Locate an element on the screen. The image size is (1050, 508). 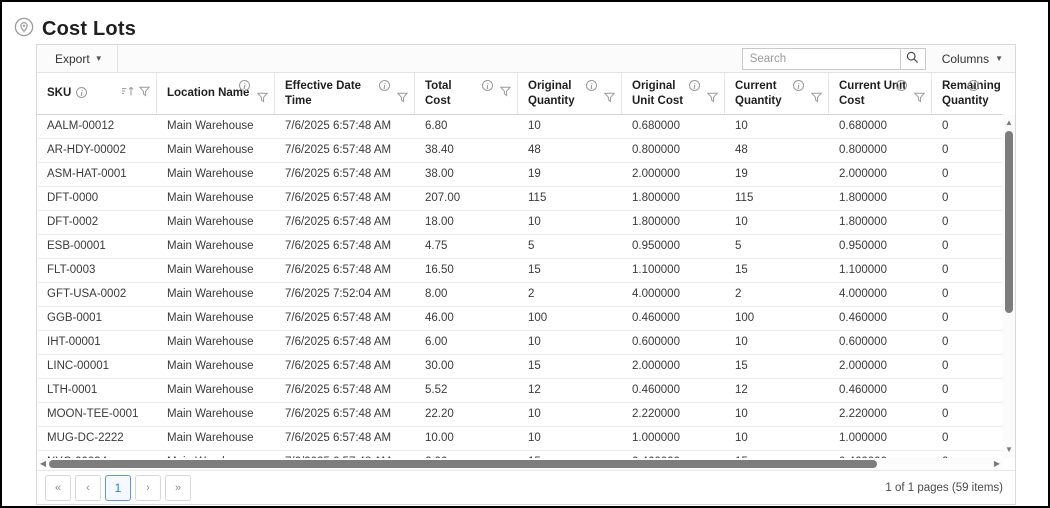
horizontal-scrollbar-thumb is located at coordinates (463, 464).